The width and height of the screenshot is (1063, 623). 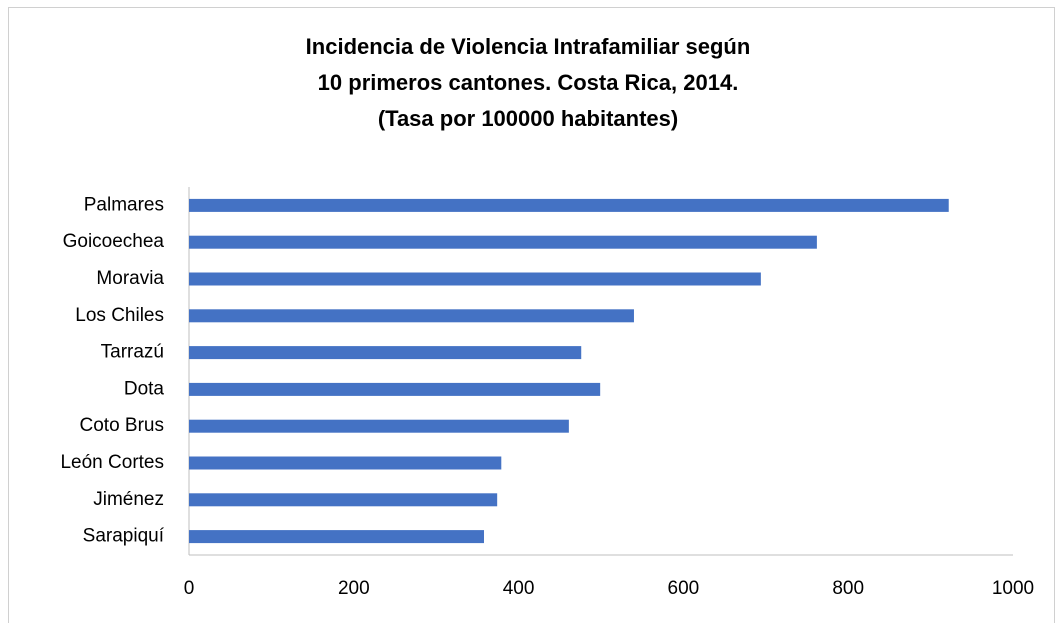 What do you see at coordinates (114, 241) in the screenshot?
I see `y-tick-label: Goicoechea` at bounding box center [114, 241].